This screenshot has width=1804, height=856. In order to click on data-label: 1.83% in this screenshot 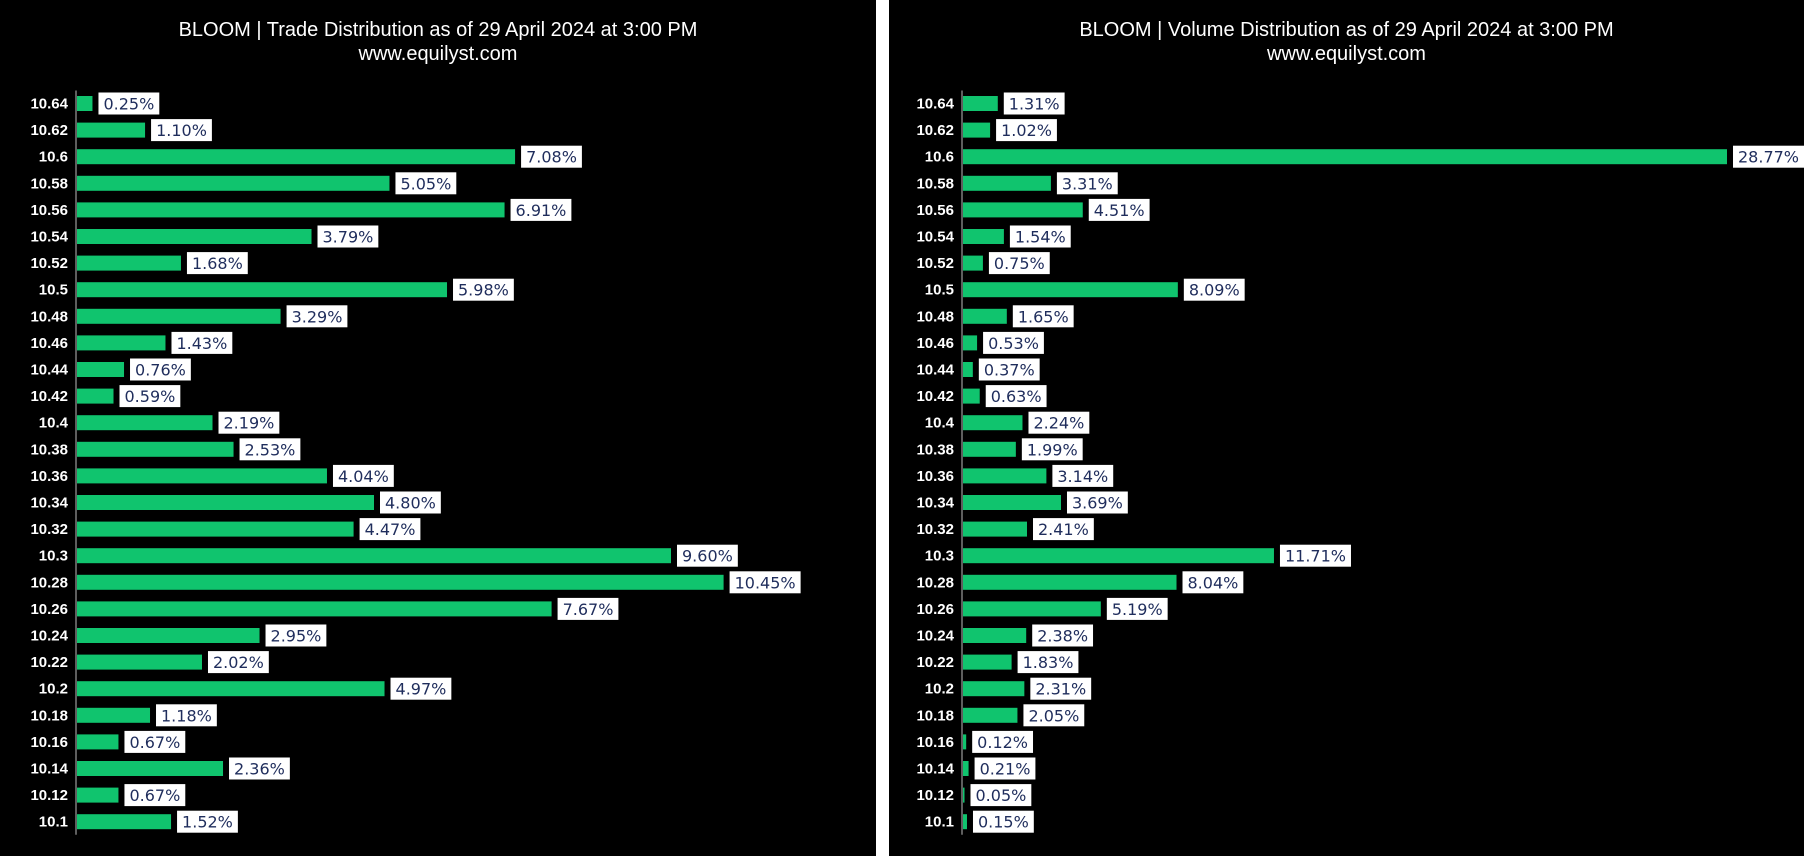, I will do `click(1048, 662)`.